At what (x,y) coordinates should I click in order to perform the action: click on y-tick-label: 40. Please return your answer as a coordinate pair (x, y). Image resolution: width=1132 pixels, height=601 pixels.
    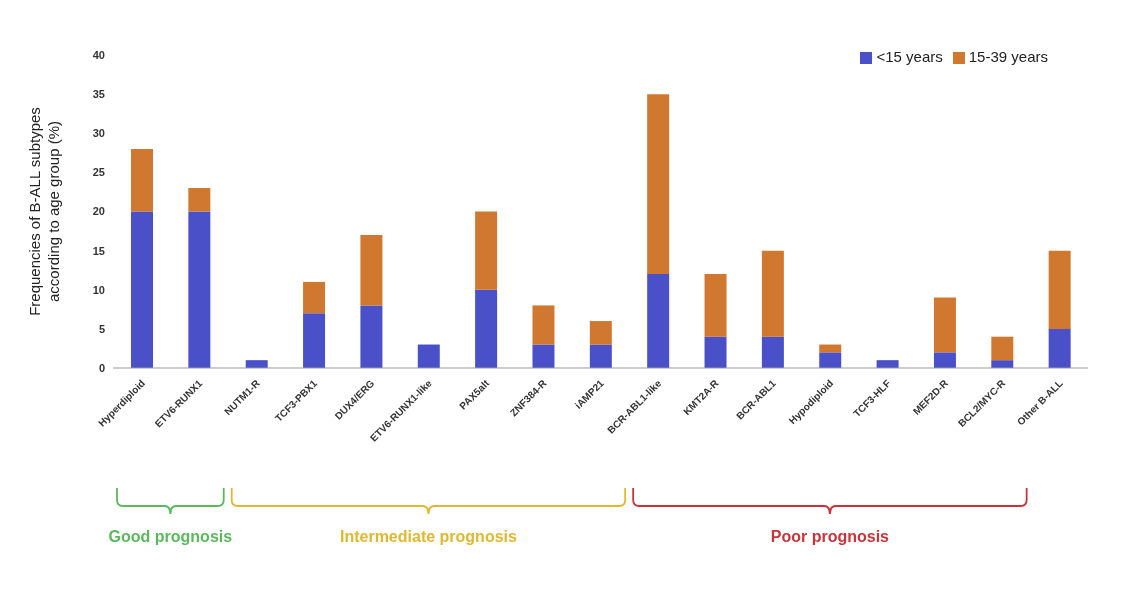
    Looking at the image, I should click on (98, 54).